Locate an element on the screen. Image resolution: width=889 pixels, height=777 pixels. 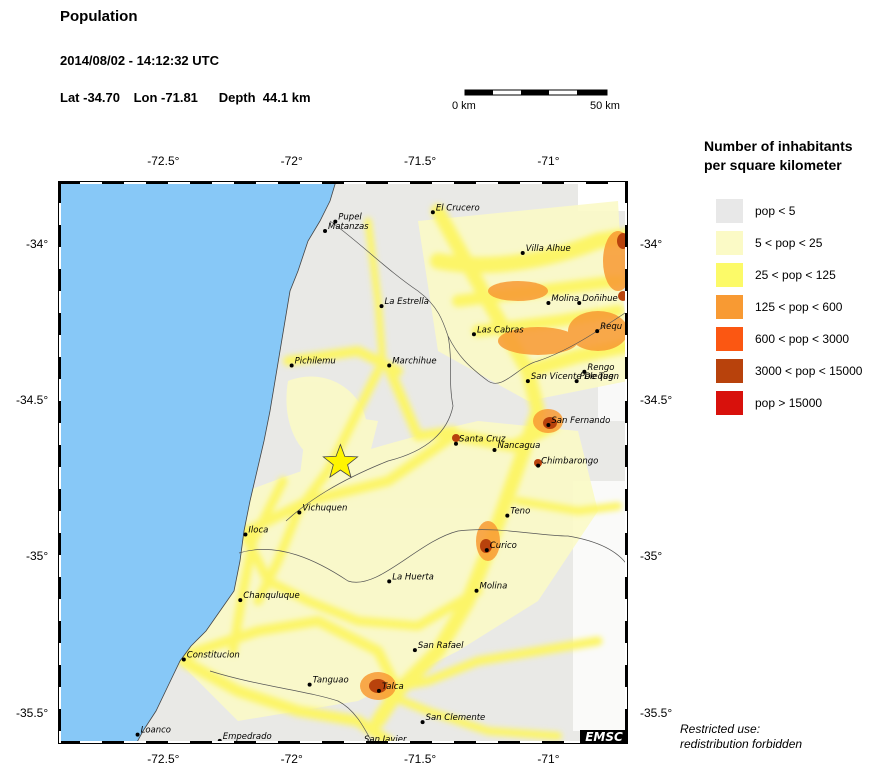
city-label: Constitucion is located at coordinates (213, 656).